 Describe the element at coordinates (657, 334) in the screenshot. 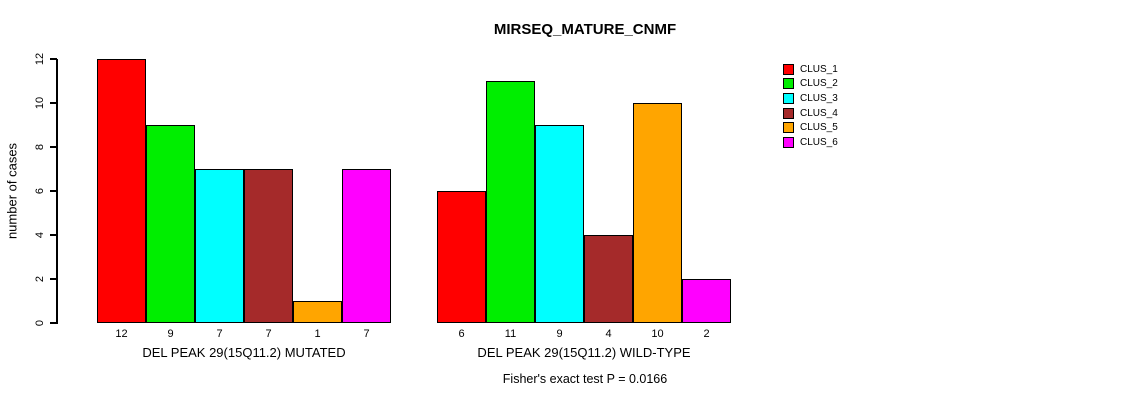

I see `bar-value-label: 10` at that location.